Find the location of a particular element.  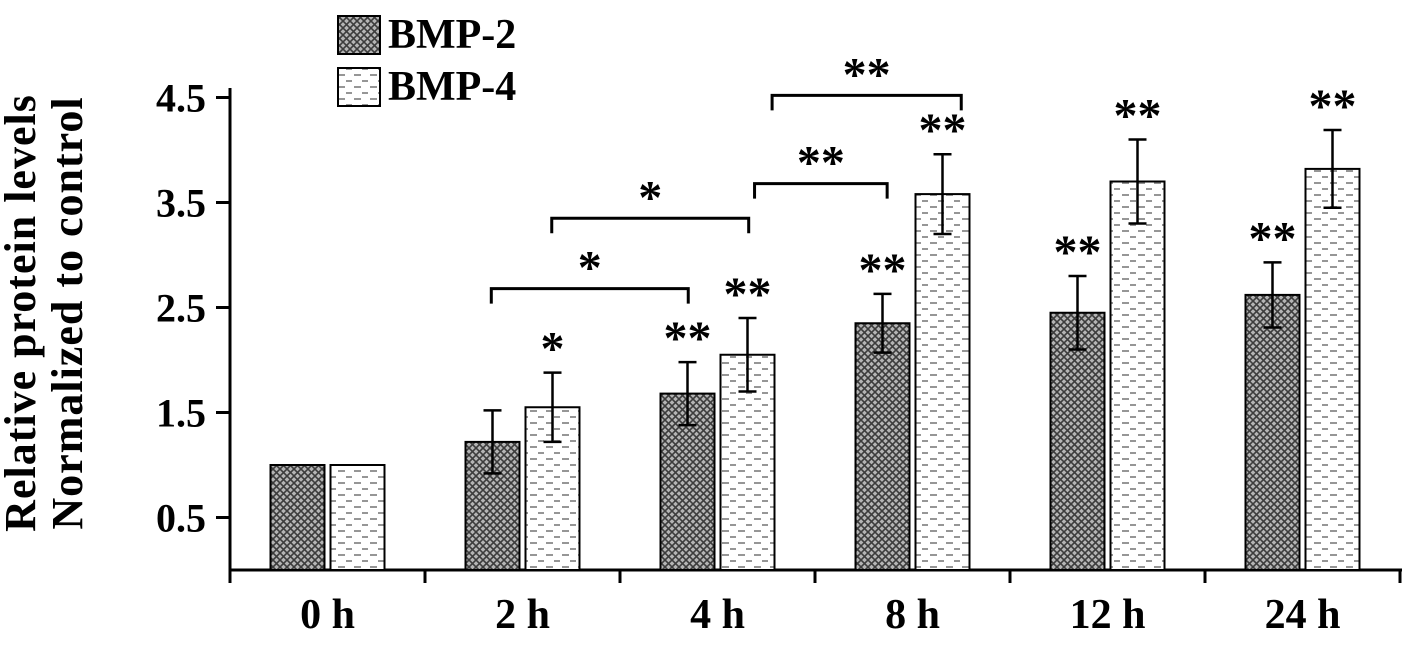

legend-swatch-bmp2 is located at coordinates (359, 35).